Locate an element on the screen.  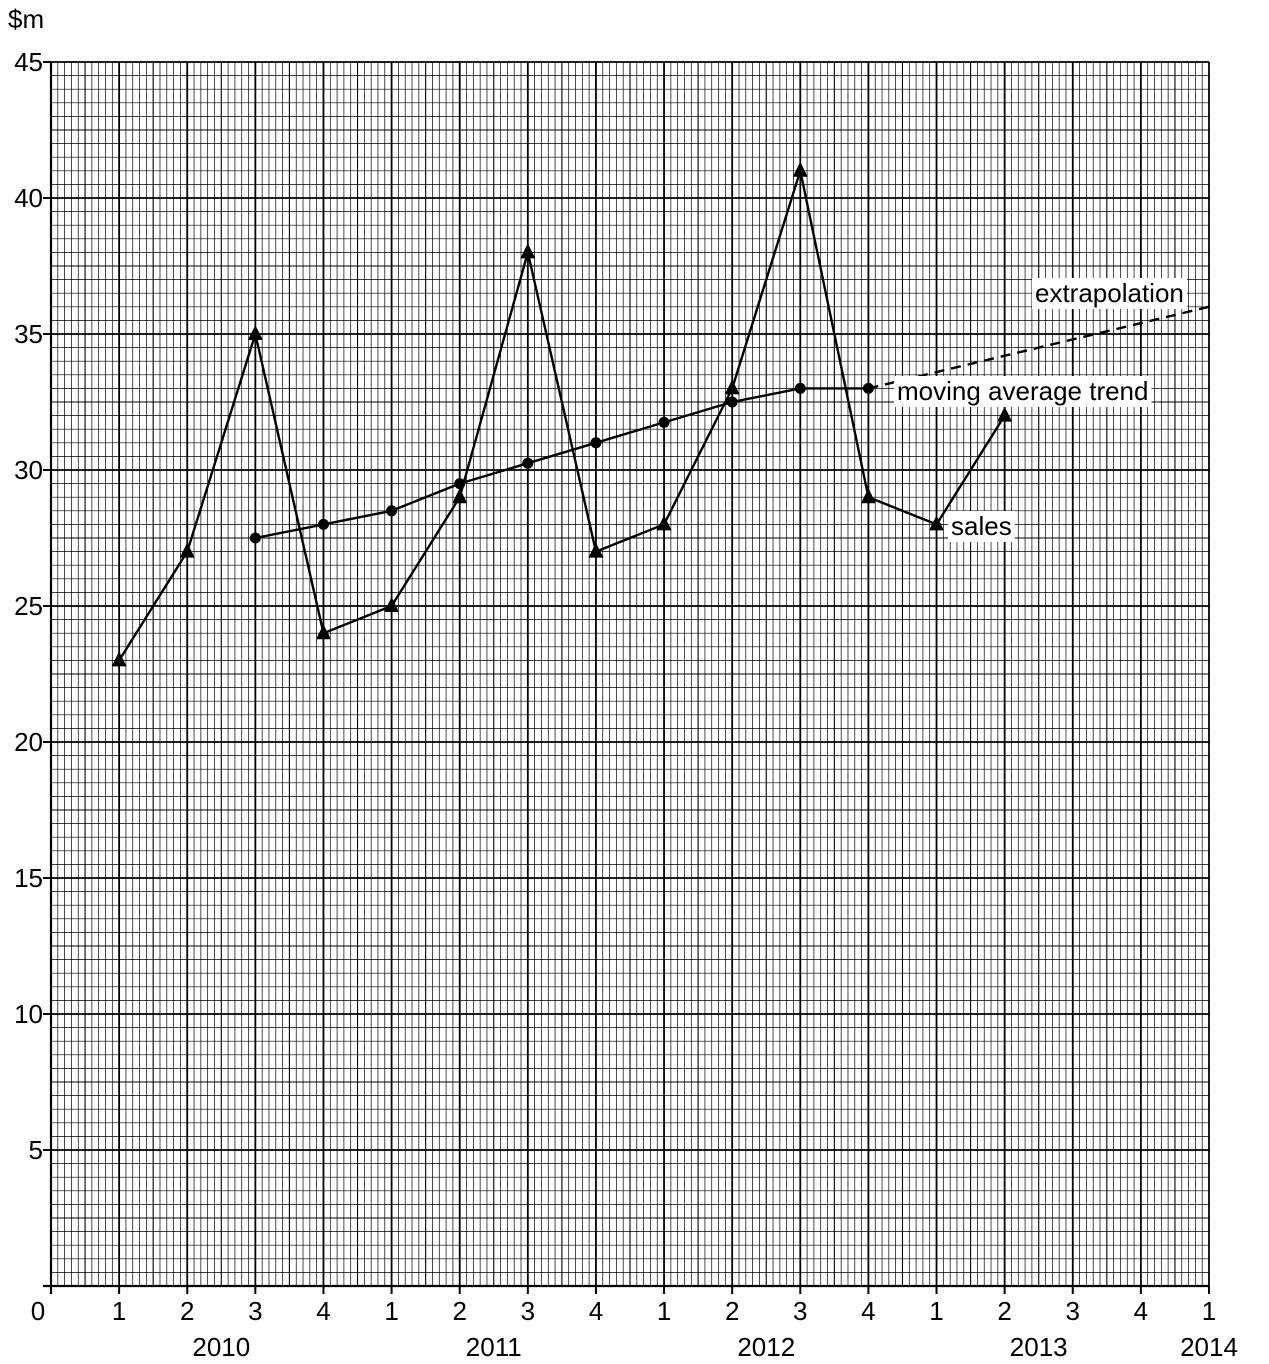
sales-label-background is located at coordinates (981, 526).